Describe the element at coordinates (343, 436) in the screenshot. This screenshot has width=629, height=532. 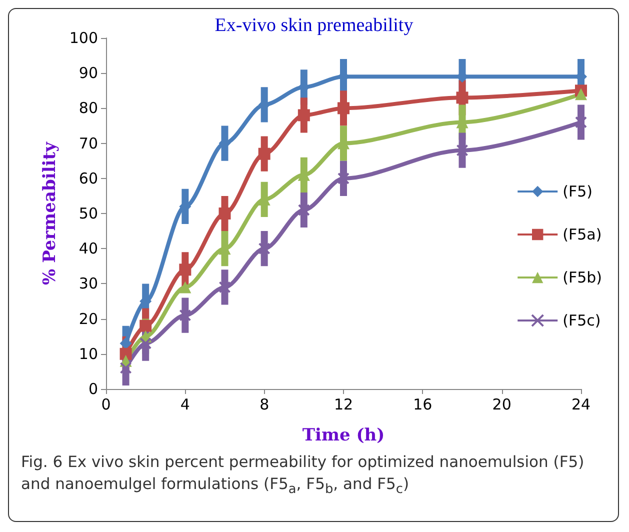
I see `x-axis-title: Time (h)` at that location.